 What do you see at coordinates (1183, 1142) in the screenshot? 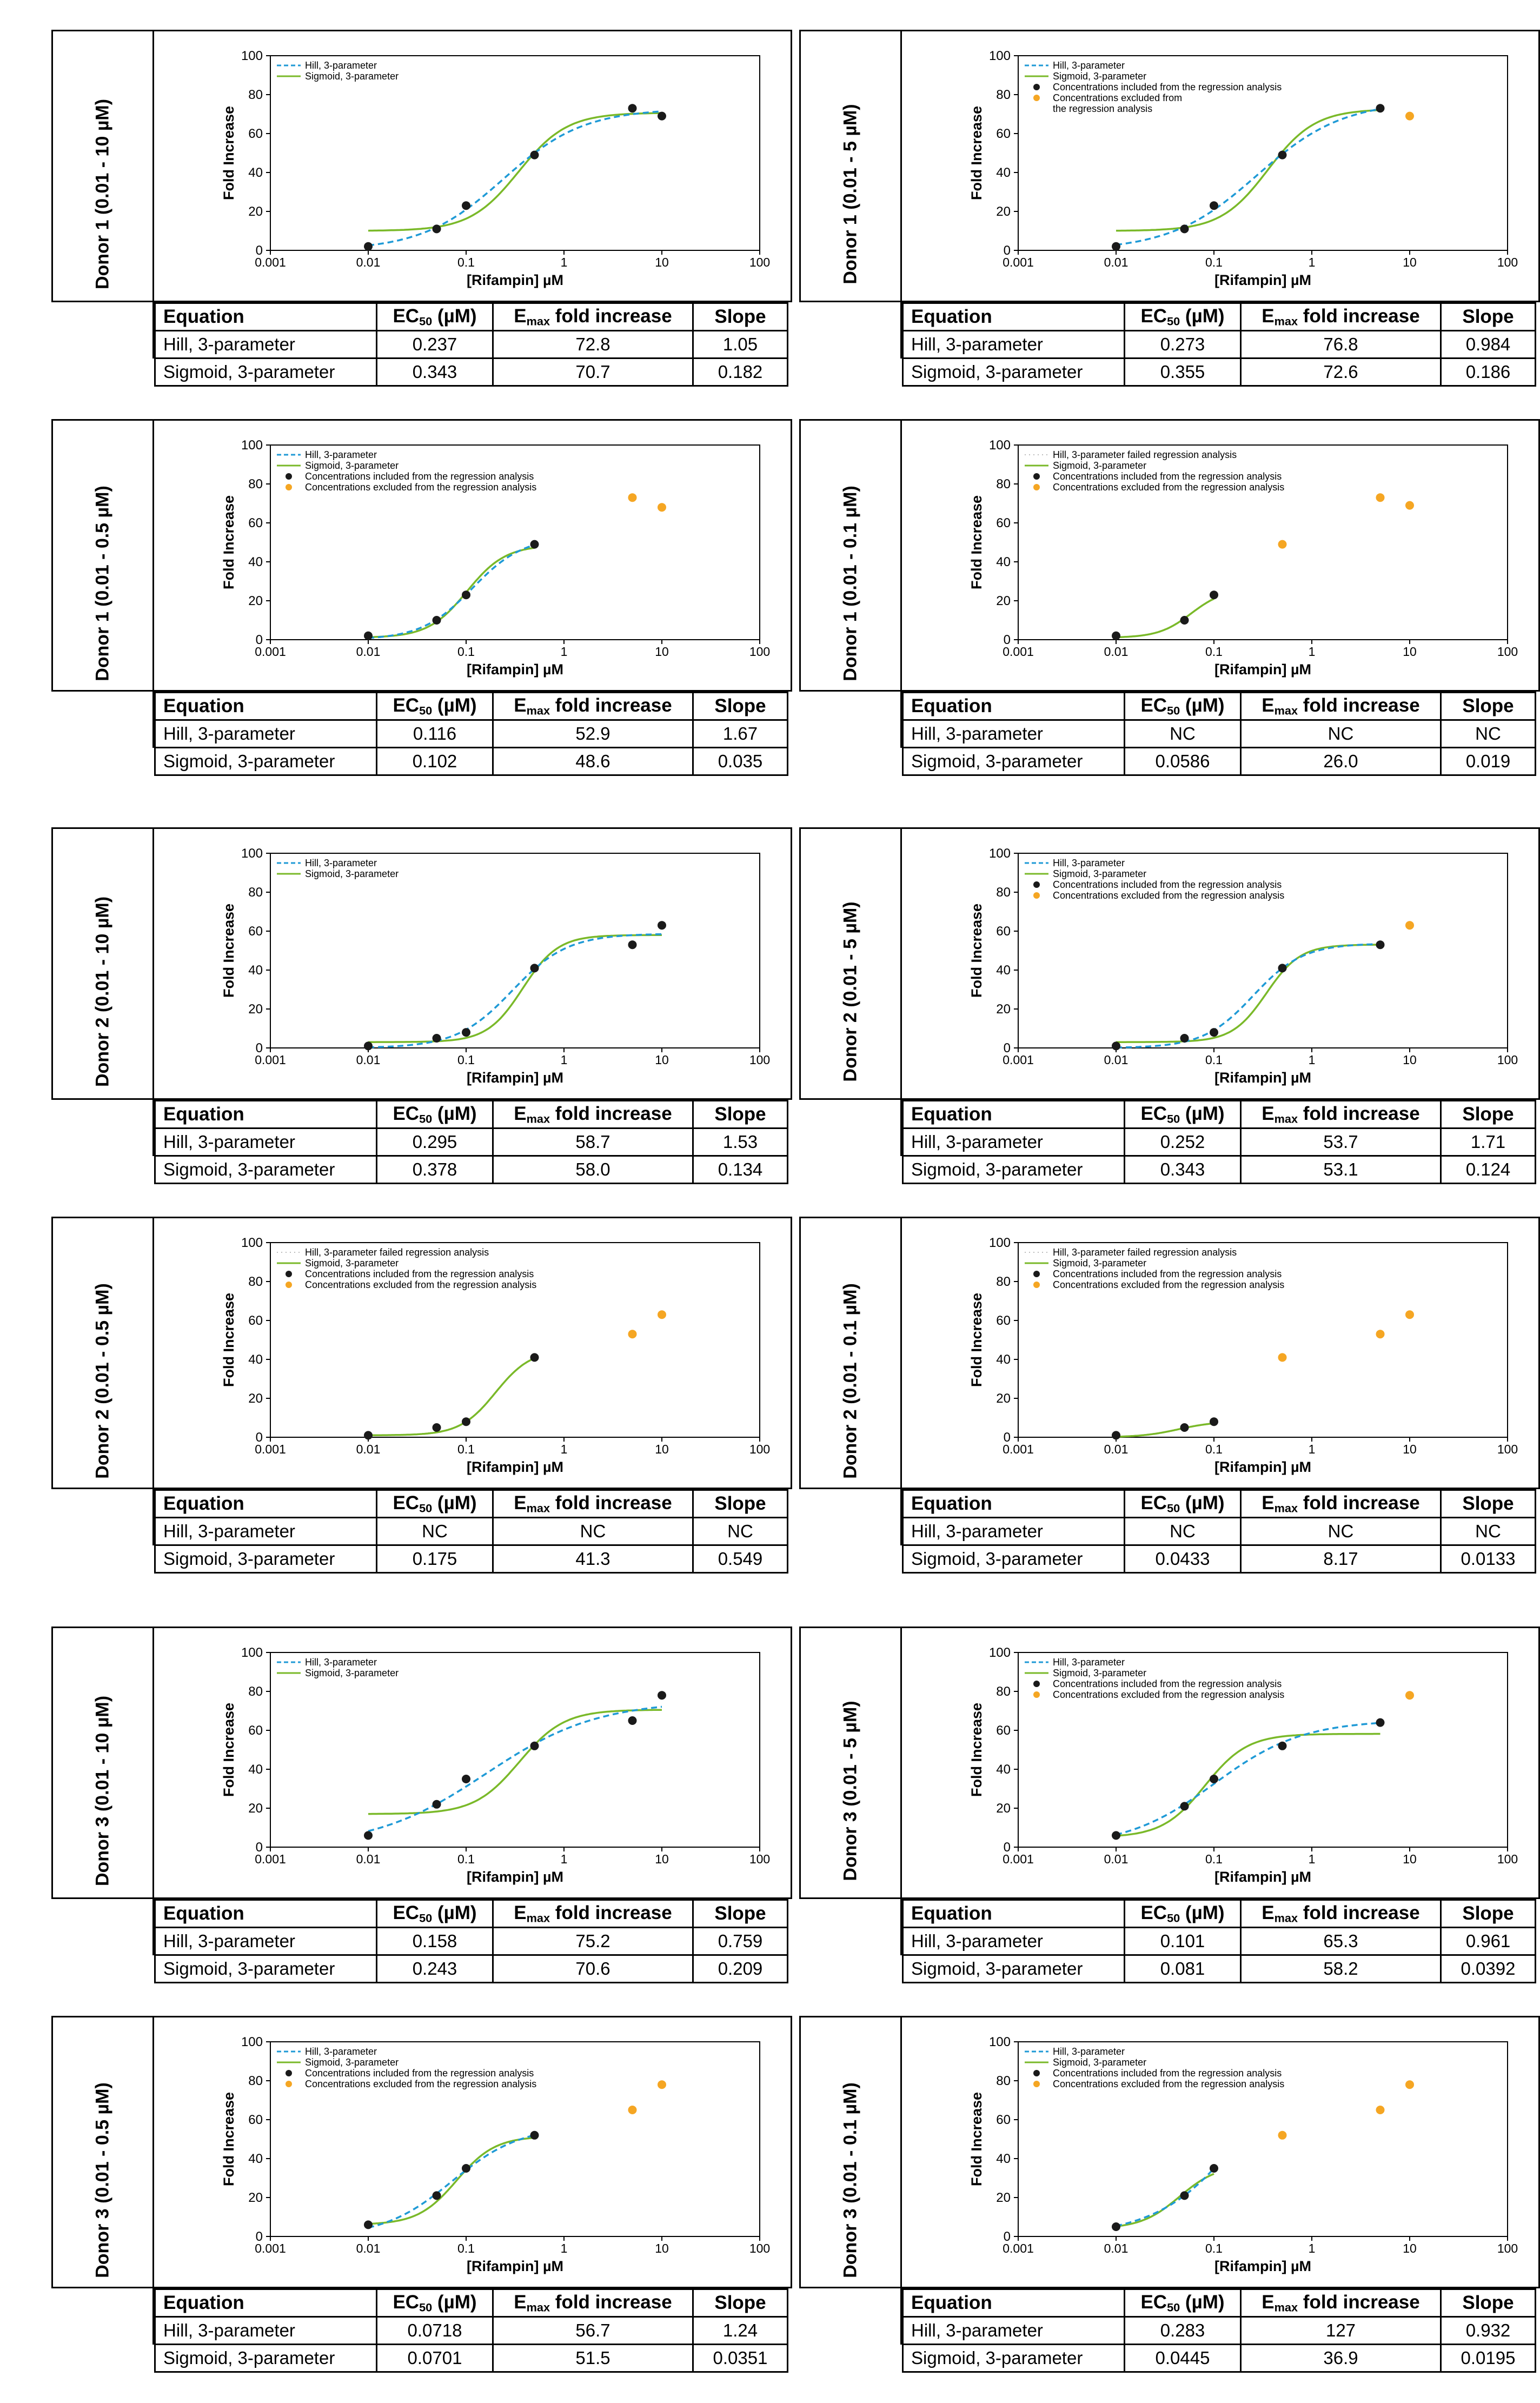
I see `cell-ec50: 0.252` at bounding box center [1183, 1142].